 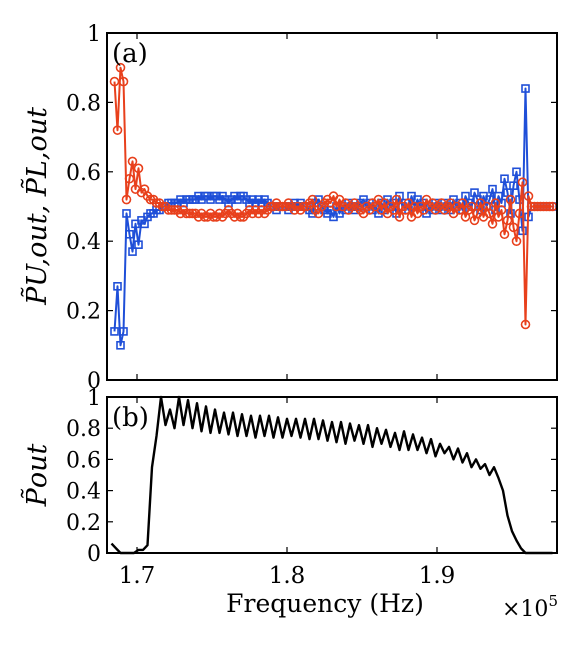 I want to click on x-axis-multiplier: ×10⁵, so click(x=530, y=607).